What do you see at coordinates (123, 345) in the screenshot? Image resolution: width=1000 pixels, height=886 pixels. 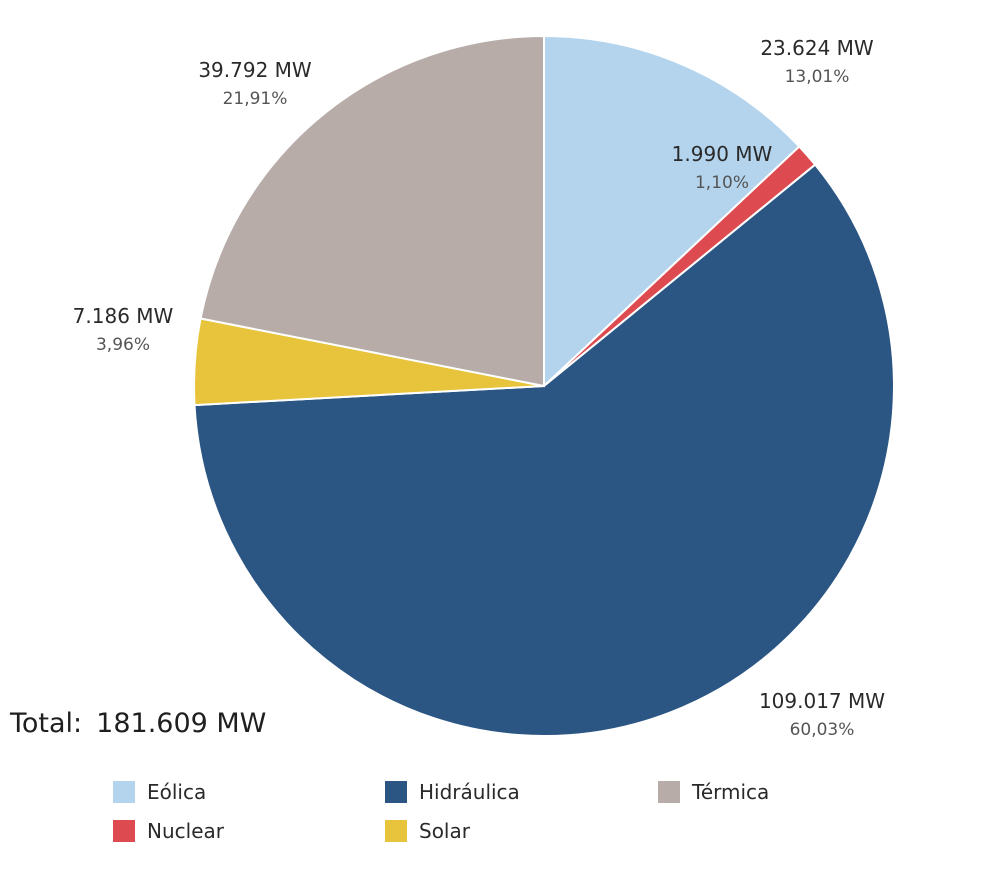 I see `data-label-percent-solar: 3,96%` at bounding box center [123, 345].